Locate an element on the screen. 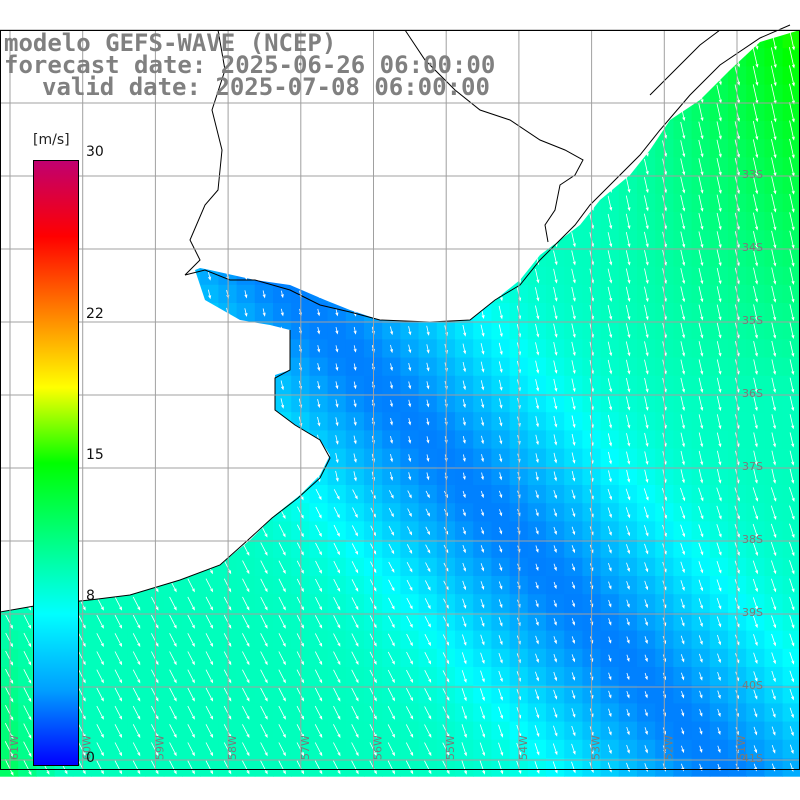  latitude-label: 35S is located at coordinates (752, 320).